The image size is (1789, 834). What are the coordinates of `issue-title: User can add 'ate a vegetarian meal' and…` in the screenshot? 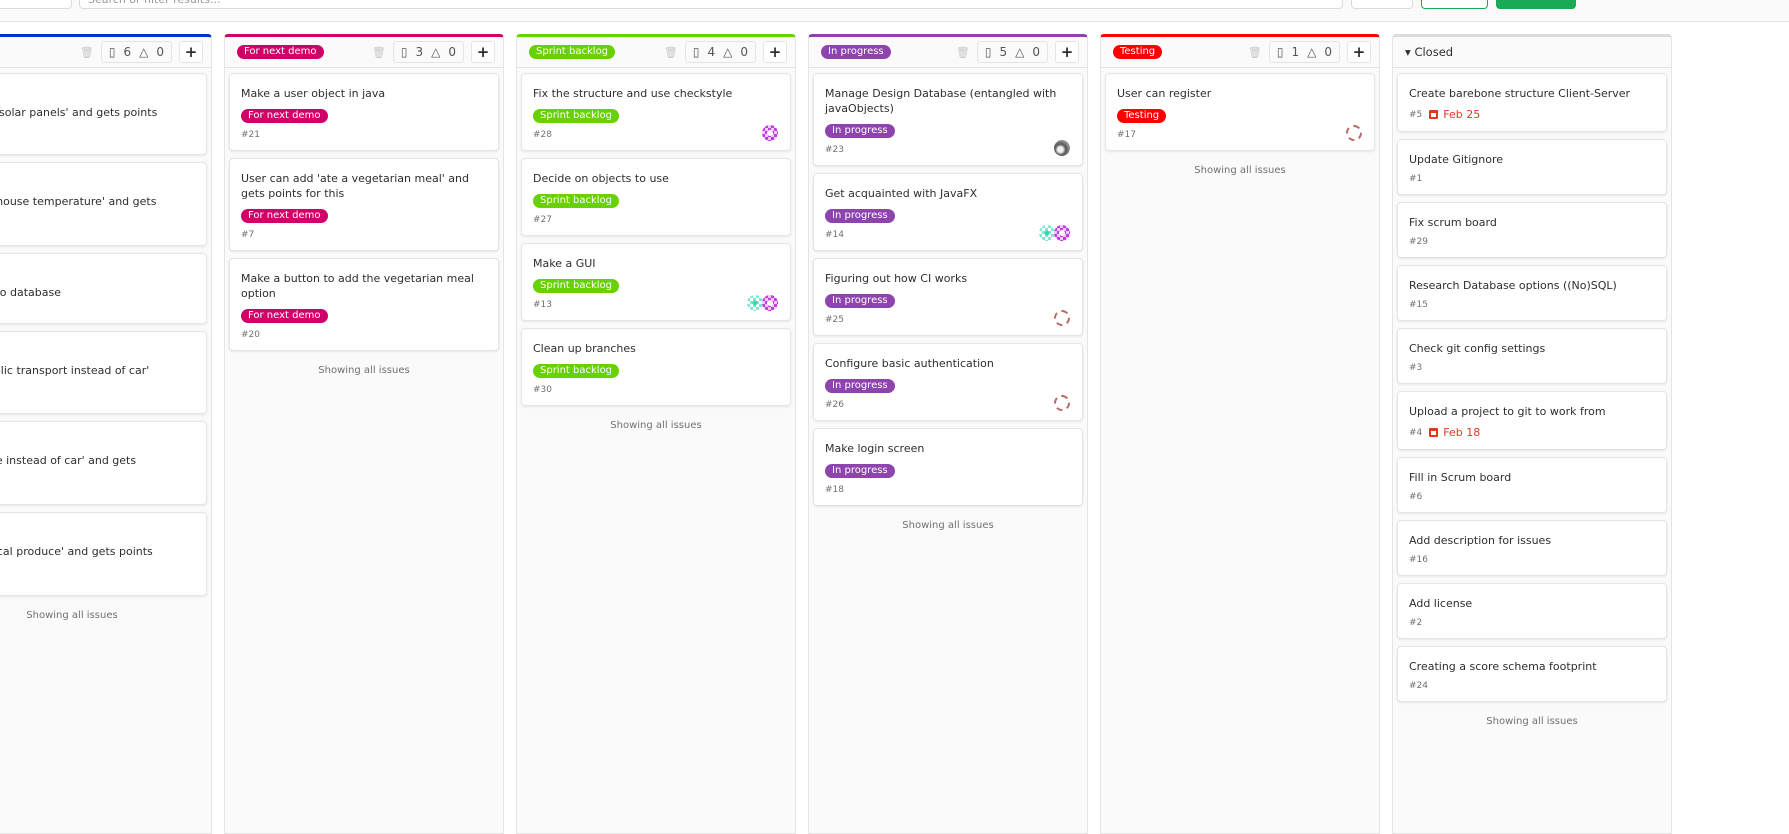 It's located at (355, 186).